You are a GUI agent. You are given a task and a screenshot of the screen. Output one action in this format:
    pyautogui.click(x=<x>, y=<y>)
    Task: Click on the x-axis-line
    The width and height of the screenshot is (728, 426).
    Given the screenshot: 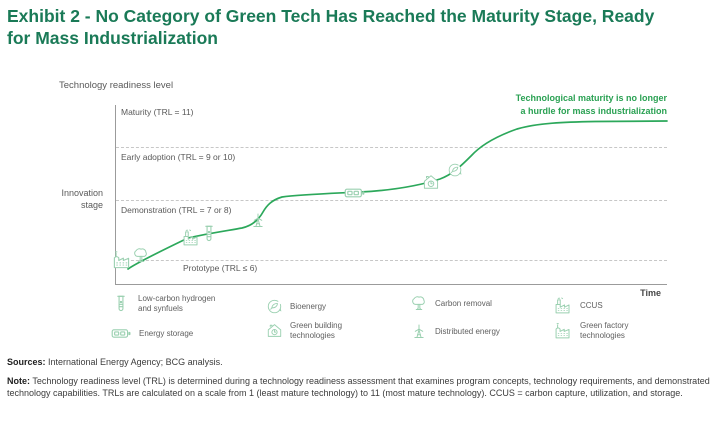 What is the action you would take?
    pyautogui.click(x=391, y=284)
    